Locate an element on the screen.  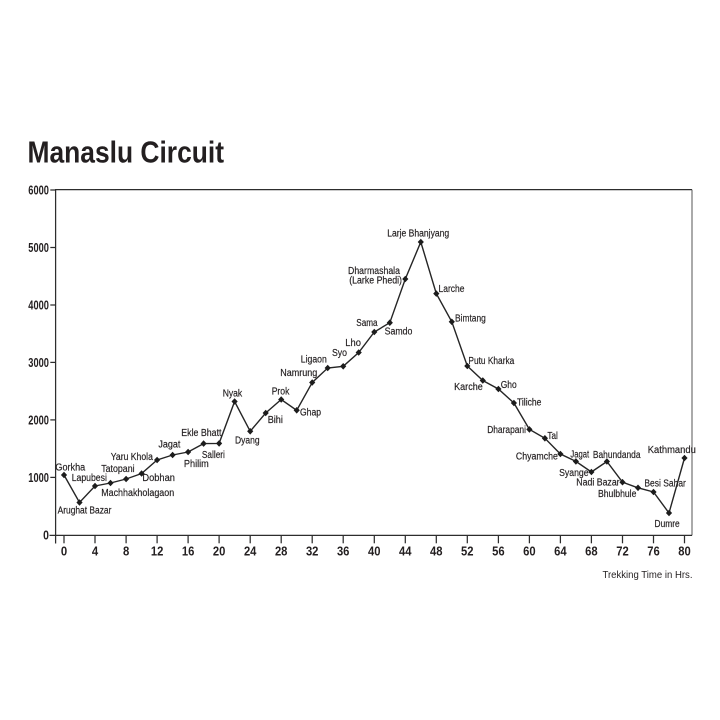
svg-text: 6000 is located at coordinates (38, 190).